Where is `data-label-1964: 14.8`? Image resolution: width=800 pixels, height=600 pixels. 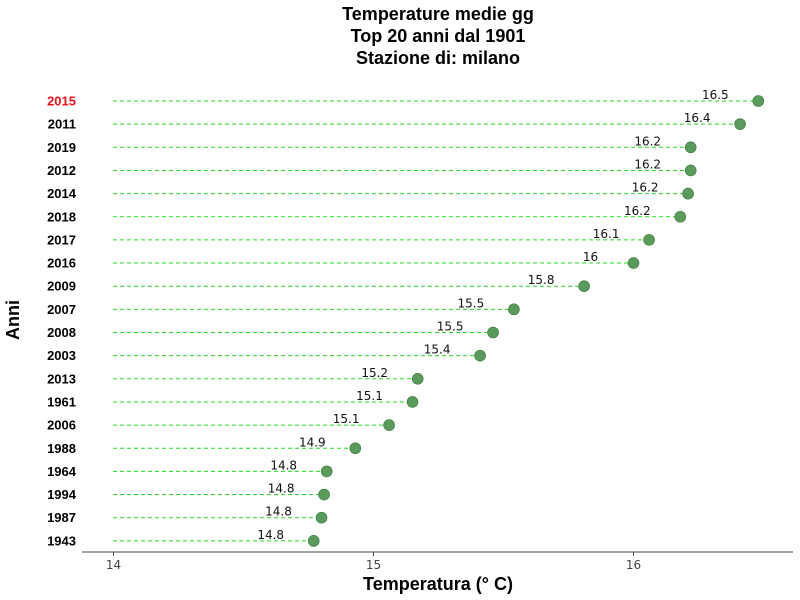
data-label-1964: 14.8 is located at coordinates (283, 465).